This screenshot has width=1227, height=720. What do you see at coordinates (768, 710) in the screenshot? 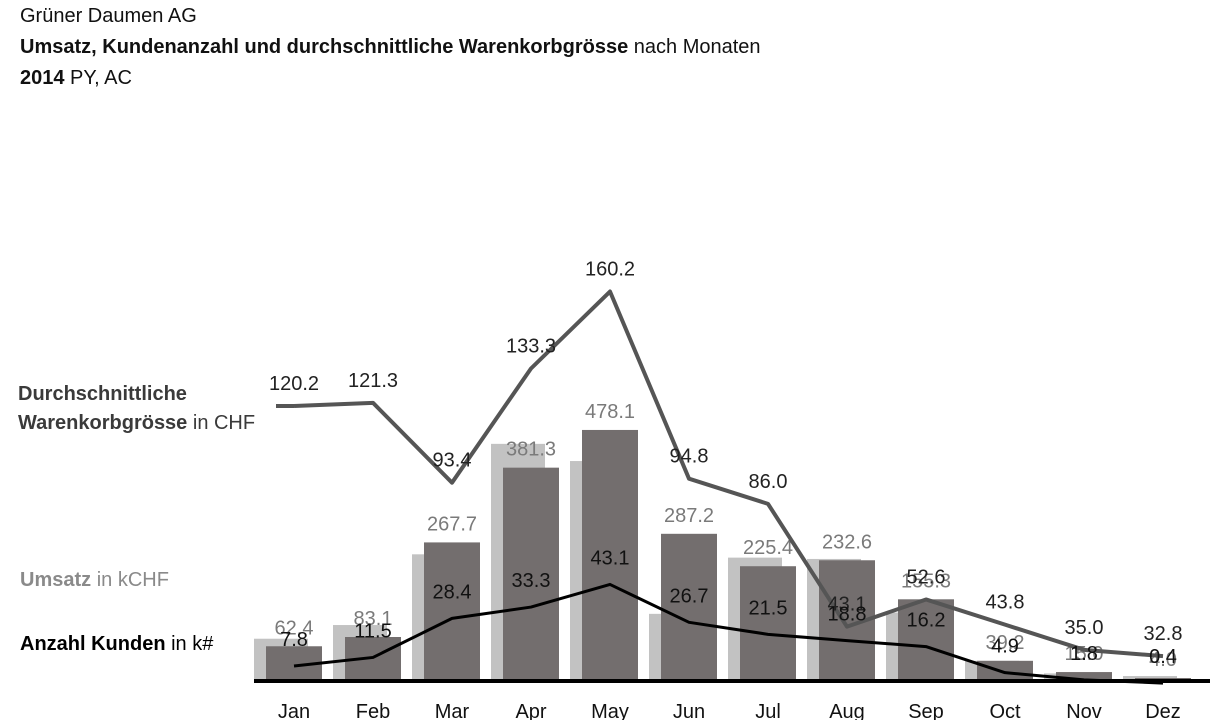
I see `x-tick-label: Jul` at bounding box center [768, 710].